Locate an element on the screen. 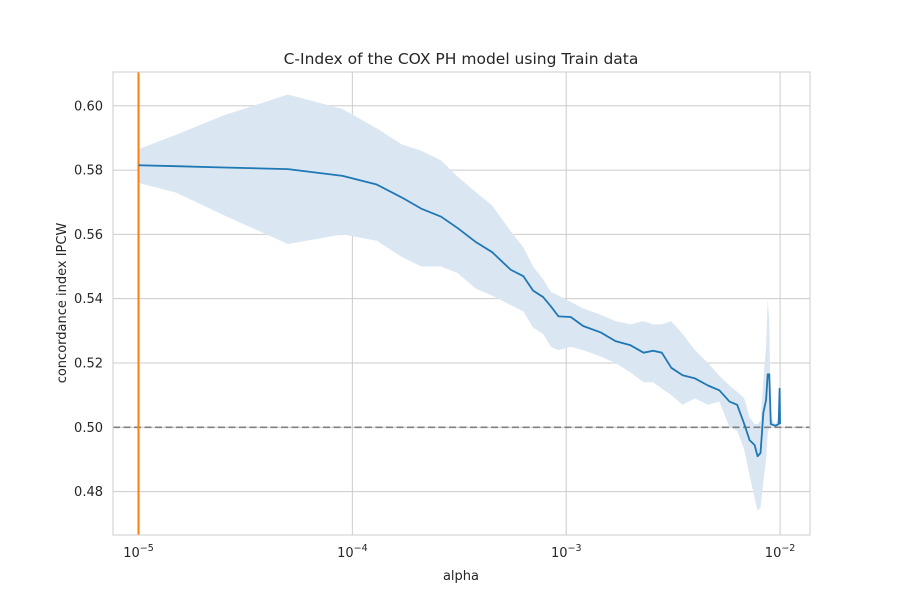  x-tick-label: 10⁻³ is located at coordinates (566, 552).